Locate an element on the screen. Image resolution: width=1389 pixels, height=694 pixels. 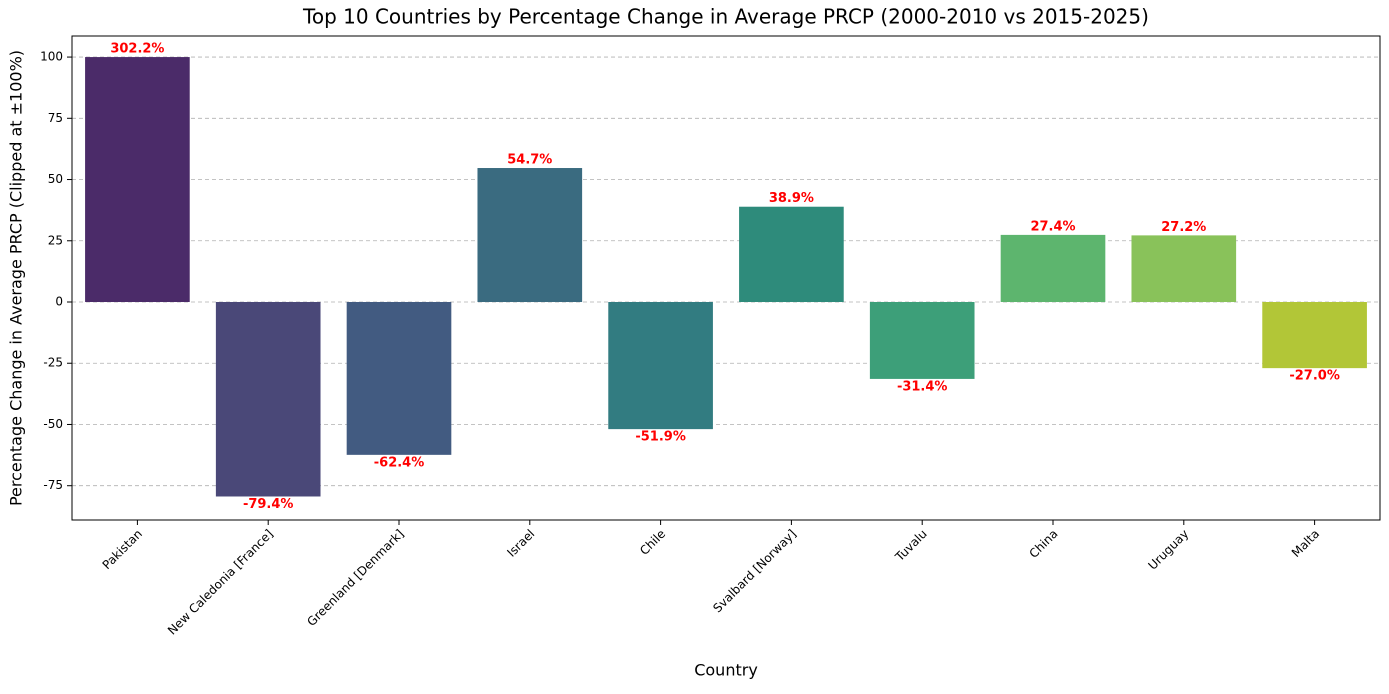
y-tick-label: -25 is located at coordinates (53, 363).